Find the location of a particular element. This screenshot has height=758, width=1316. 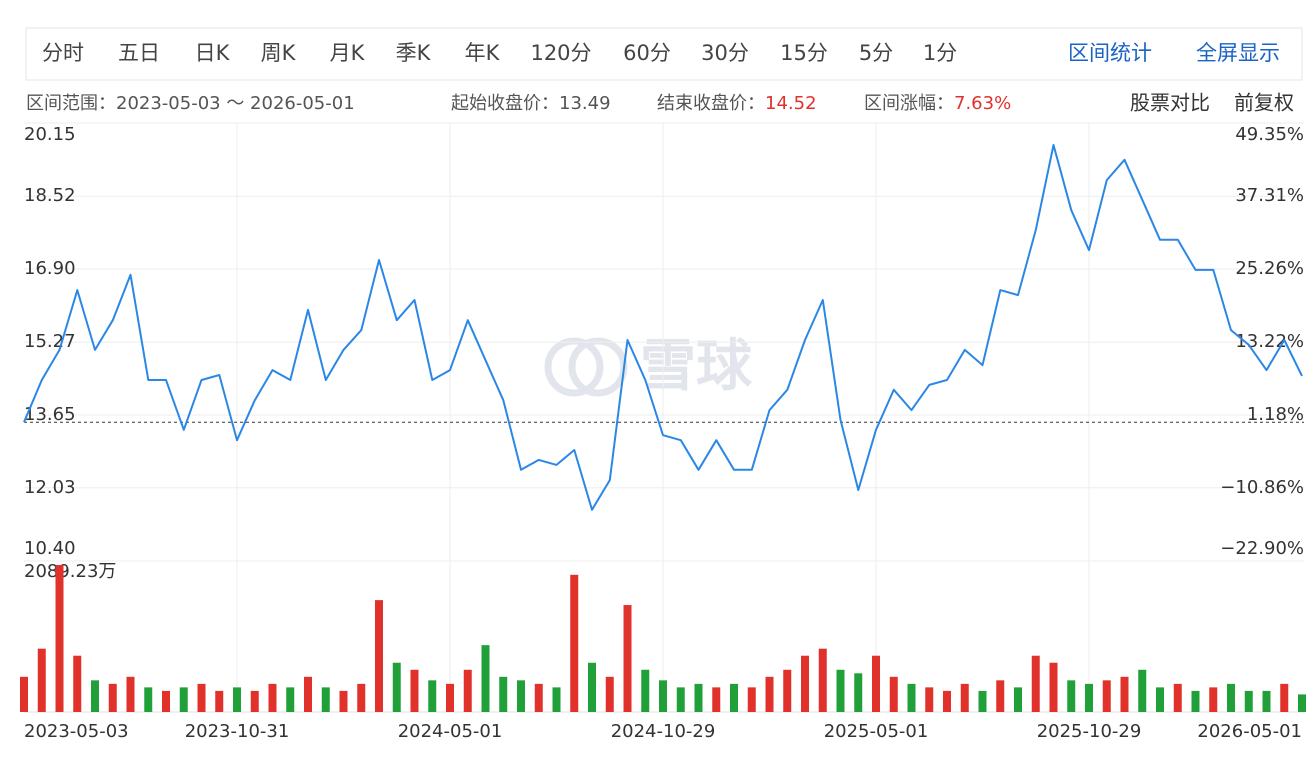

action-button: 区间统计 is located at coordinates (1110, 53).